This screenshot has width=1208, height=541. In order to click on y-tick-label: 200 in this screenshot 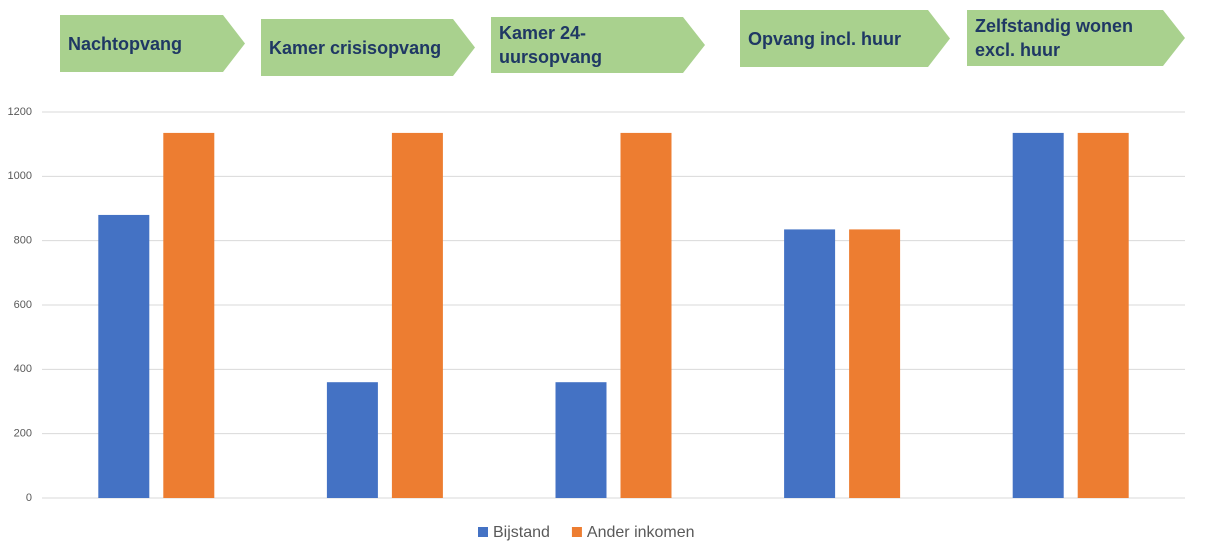, I will do `click(23, 434)`.